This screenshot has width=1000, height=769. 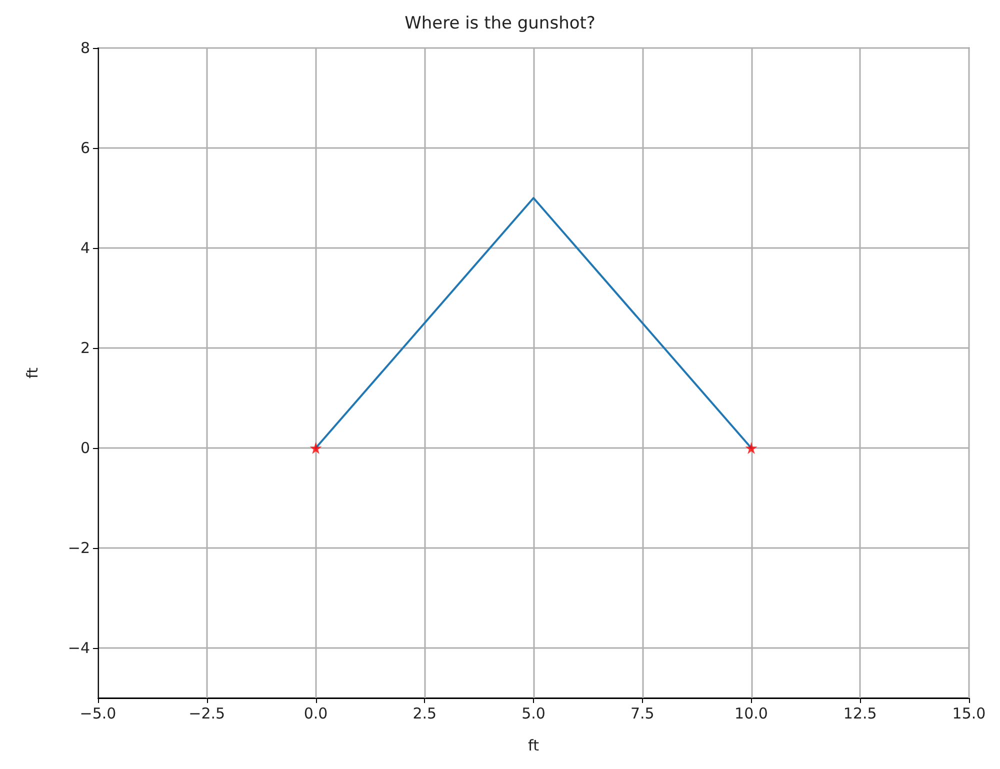 I want to click on y-tick-label: −4, so click(x=79, y=648).